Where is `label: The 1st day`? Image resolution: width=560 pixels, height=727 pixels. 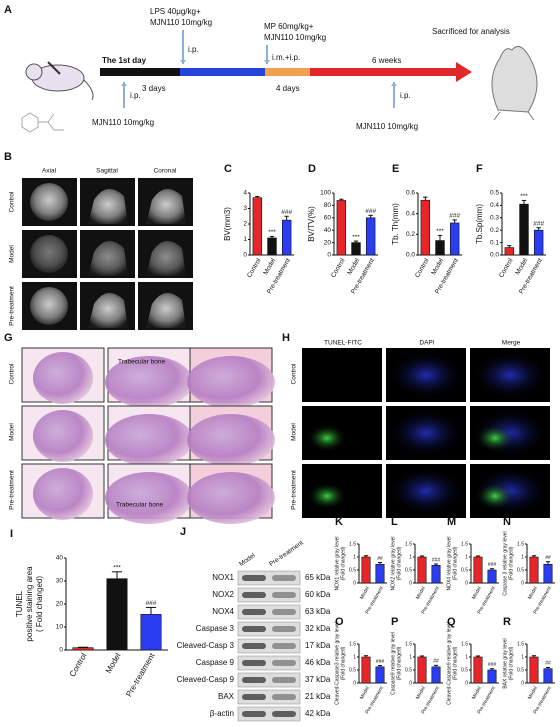
label: The 1st day is located at coordinates (124, 60).